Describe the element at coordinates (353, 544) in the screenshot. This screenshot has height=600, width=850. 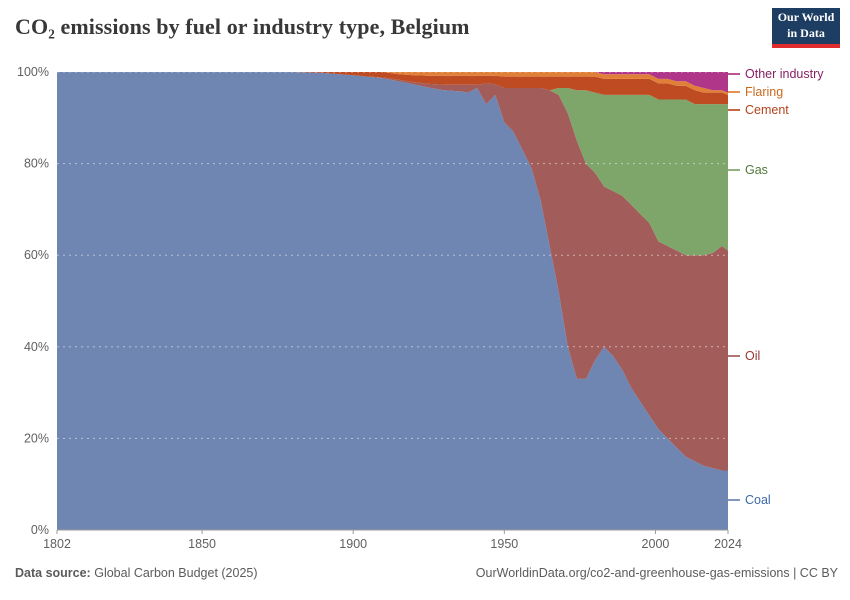
I see `x-tick-label: 1900` at that location.